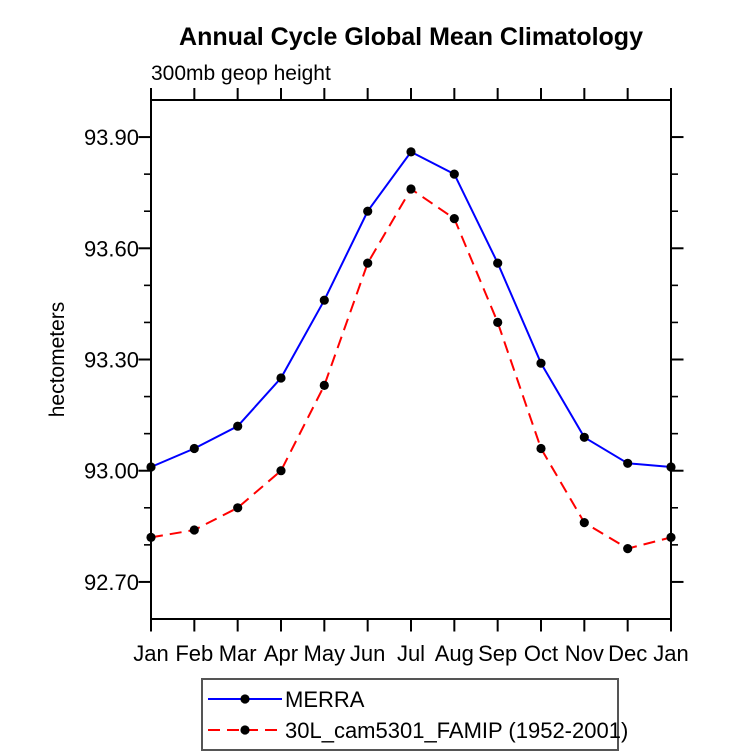 Image resolution: width=733 pixels, height=754 pixels. What do you see at coordinates (238, 653) in the screenshot?
I see `x-tick-label: Mar` at bounding box center [238, 653].